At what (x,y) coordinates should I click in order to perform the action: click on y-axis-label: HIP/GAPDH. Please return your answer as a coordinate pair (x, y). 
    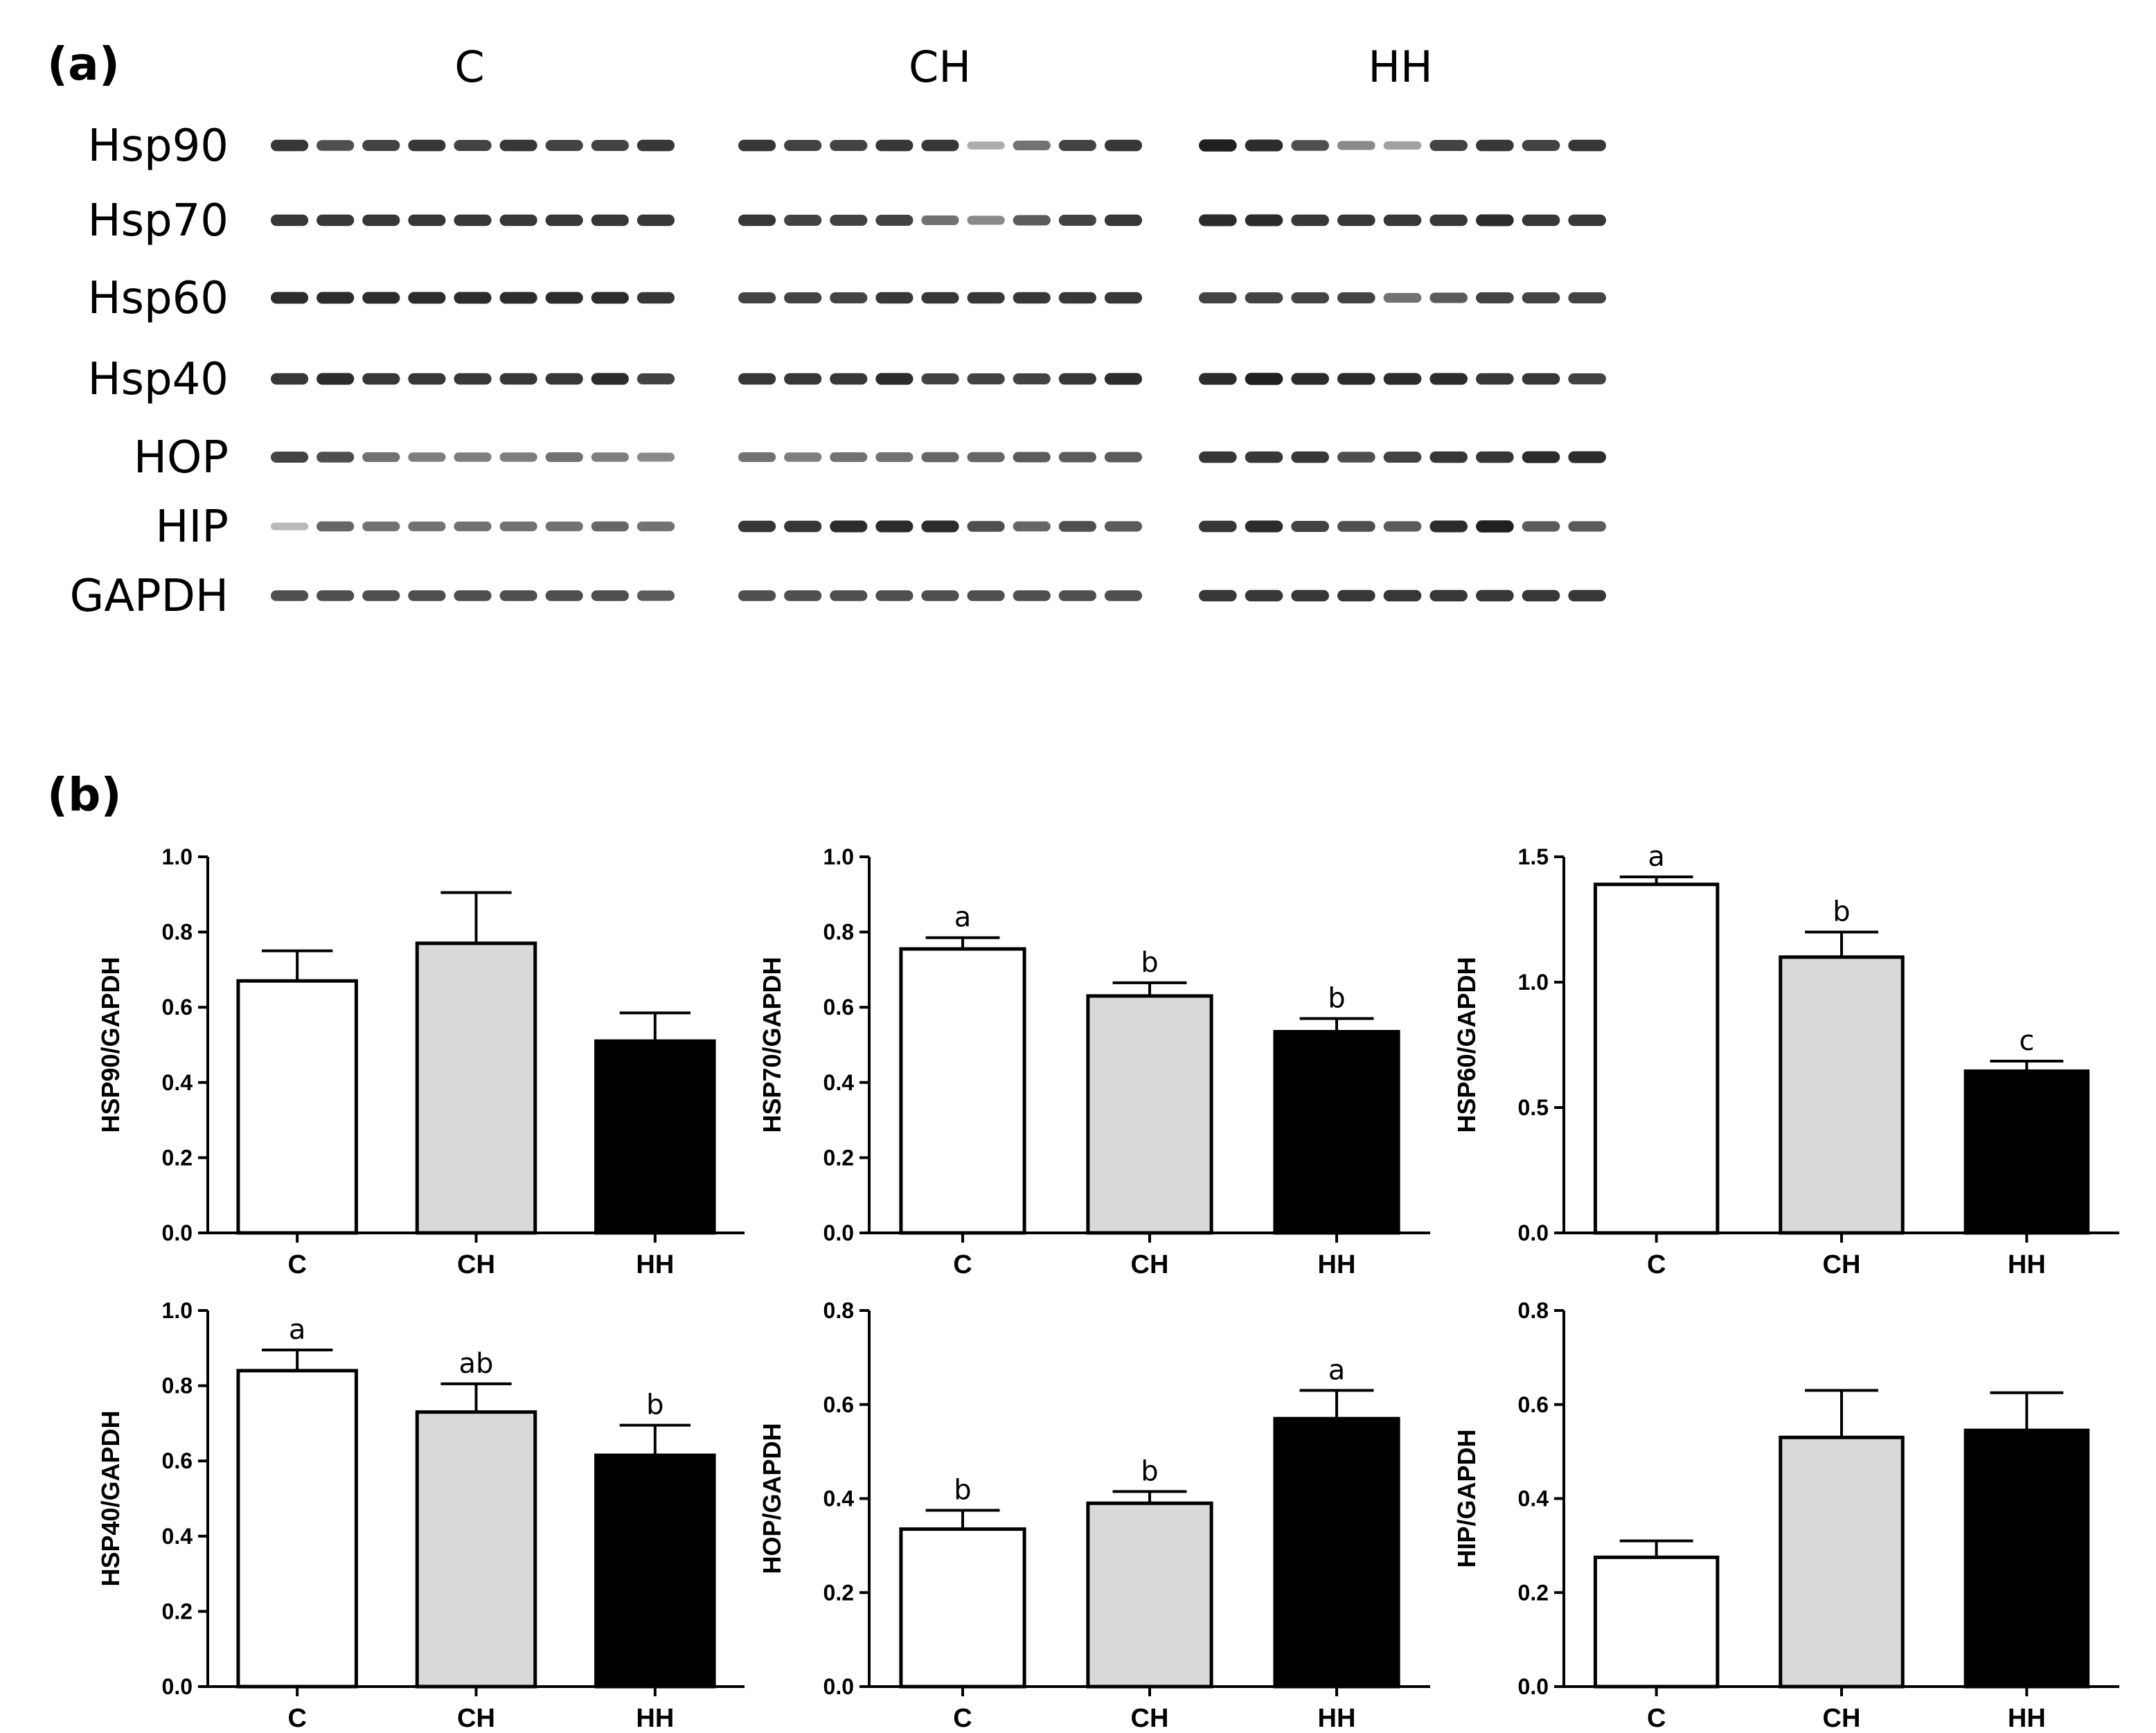
    Looking at the image, I should click on (1467, 1498).